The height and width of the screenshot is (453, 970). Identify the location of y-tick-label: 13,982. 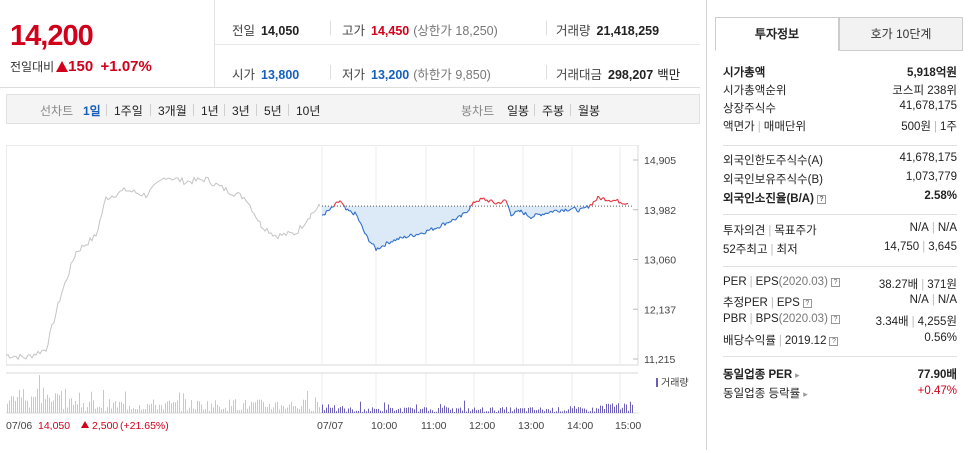
(660, 211).